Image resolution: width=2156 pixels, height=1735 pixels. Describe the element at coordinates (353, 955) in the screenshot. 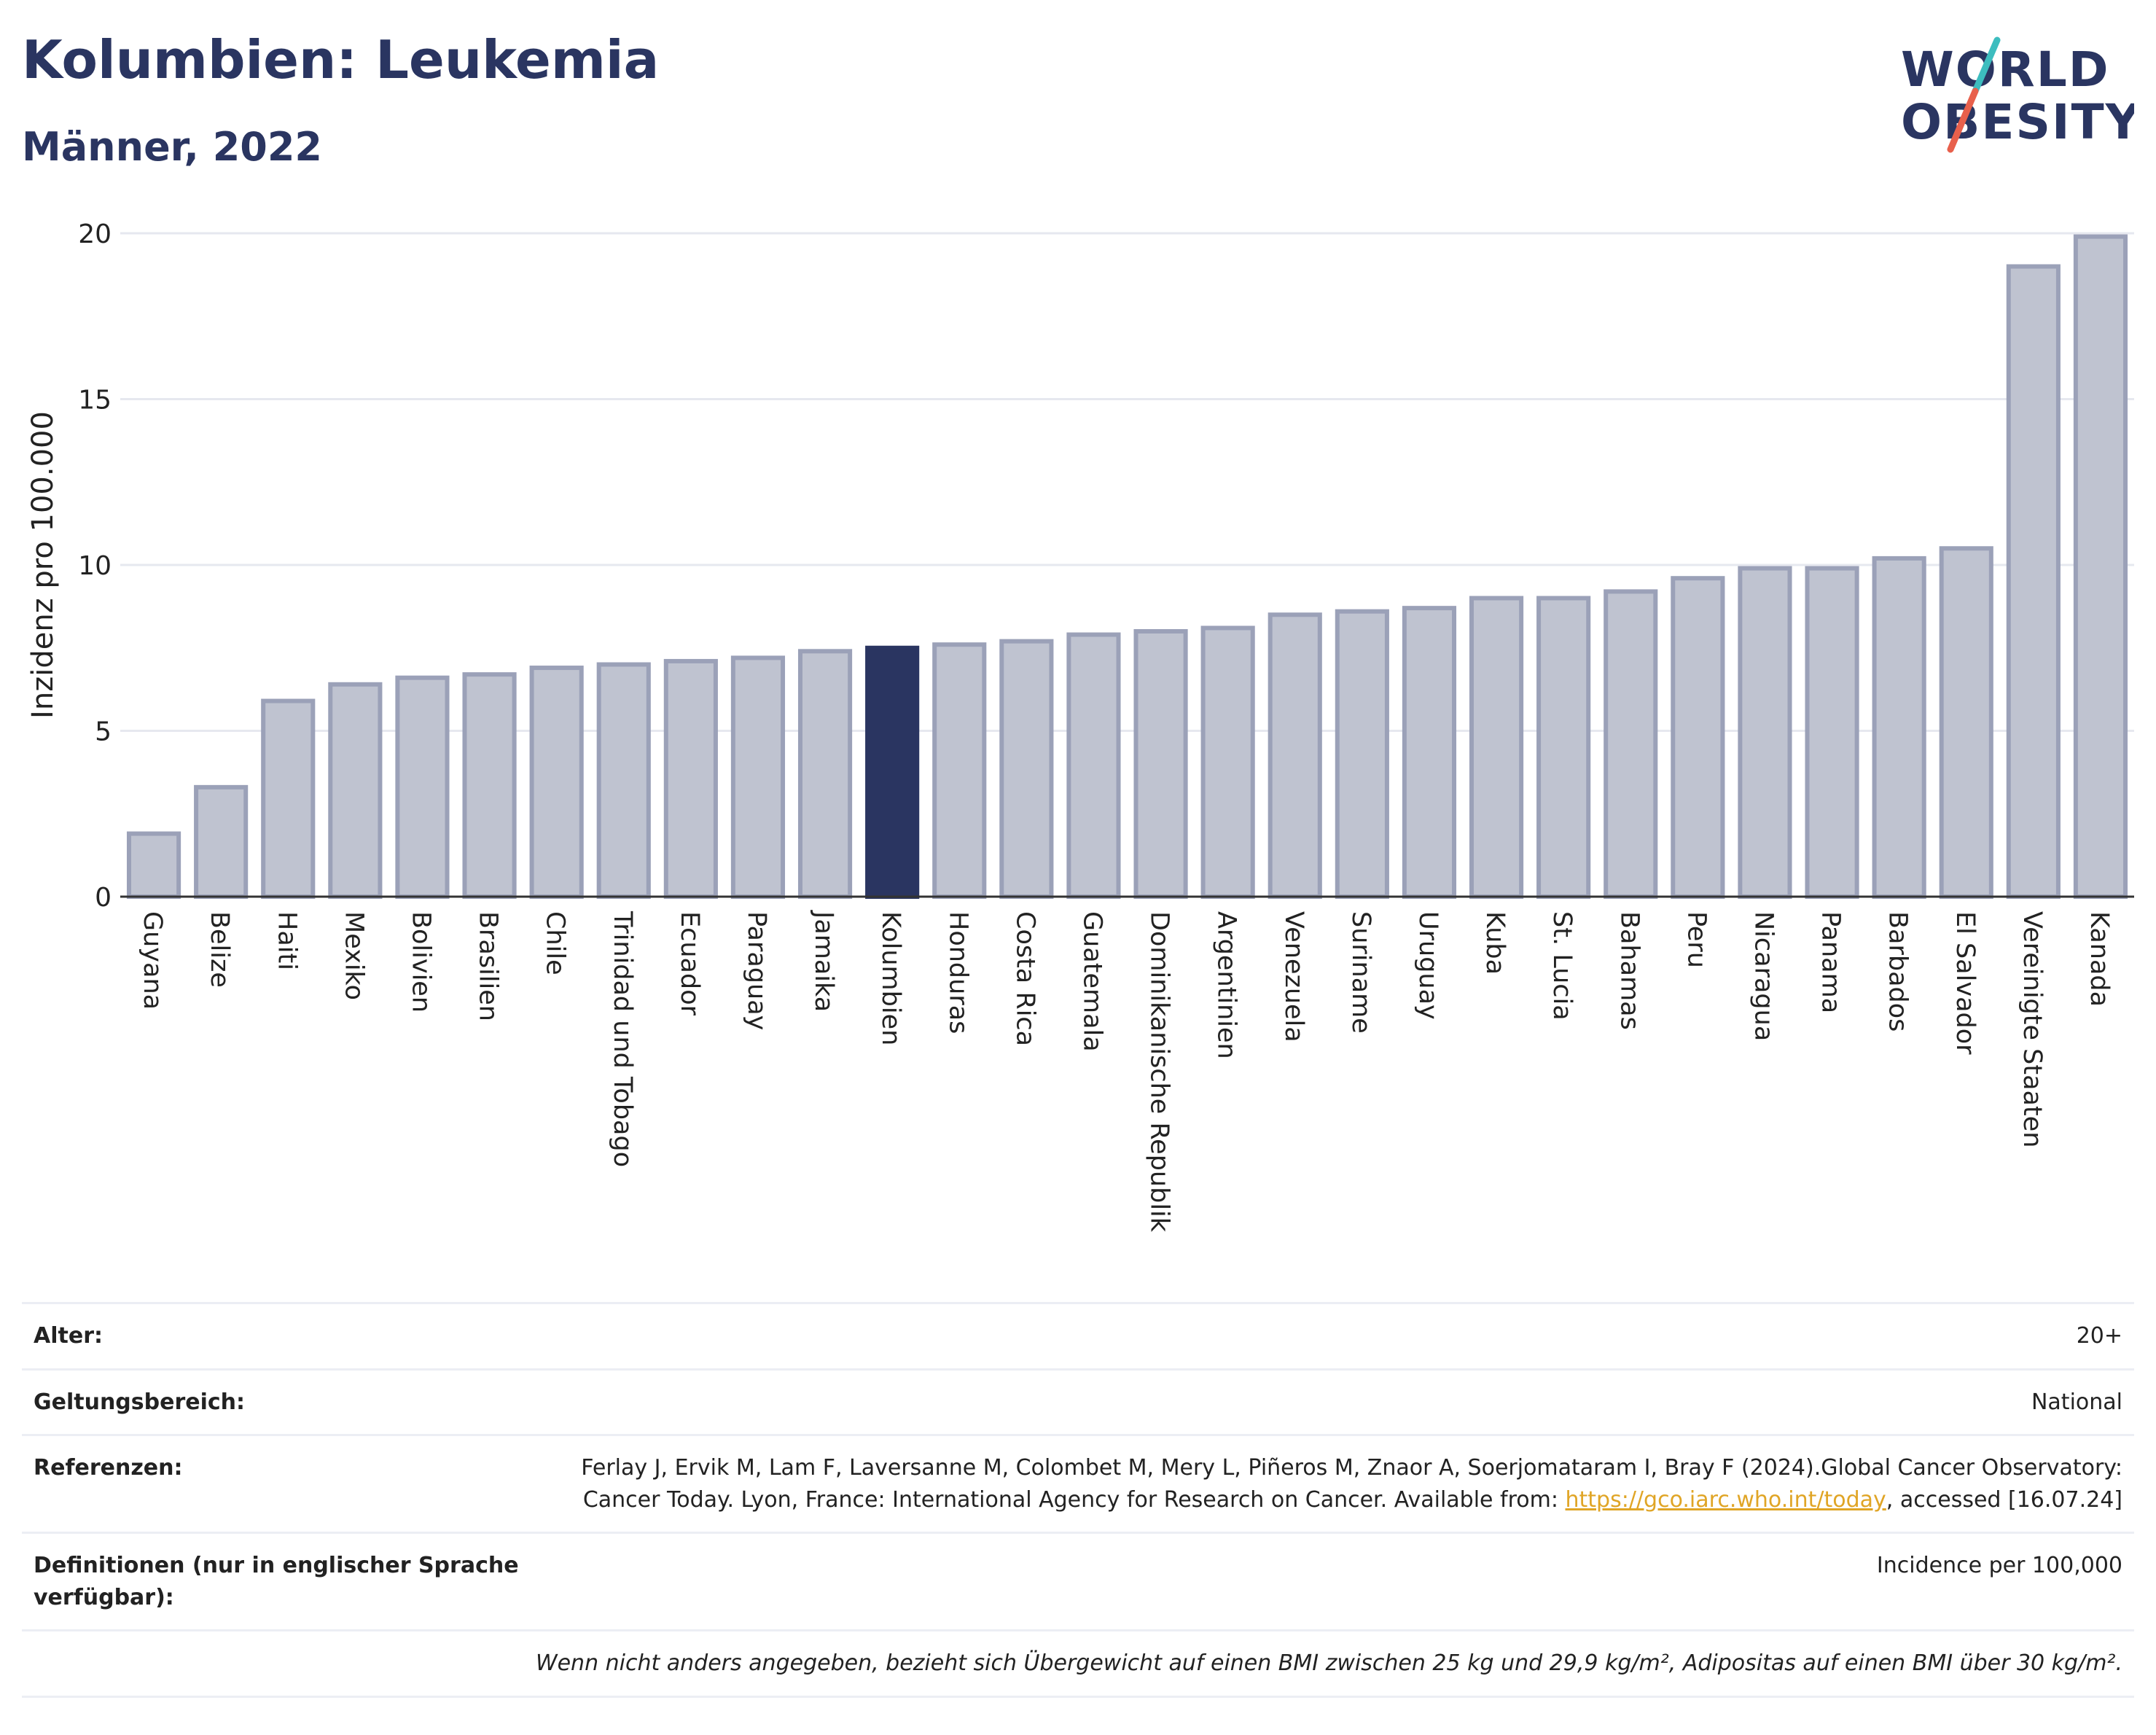

I see `x-tick-label: Mexiko` at that location.